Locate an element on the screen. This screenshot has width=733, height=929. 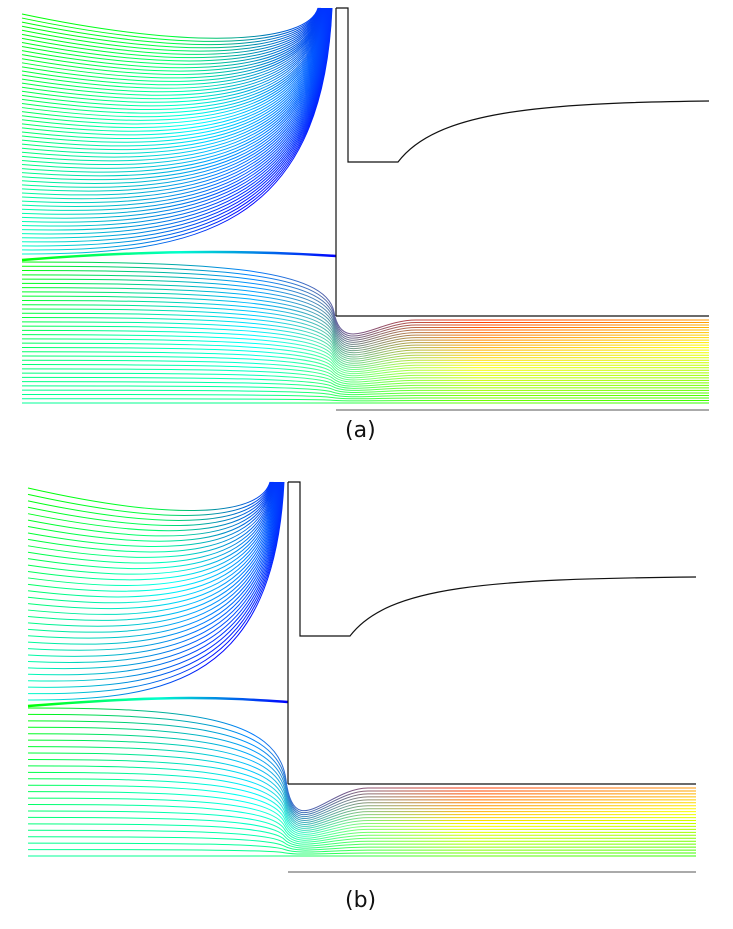
caption-a: (a) is located at coordinates (360, 430).